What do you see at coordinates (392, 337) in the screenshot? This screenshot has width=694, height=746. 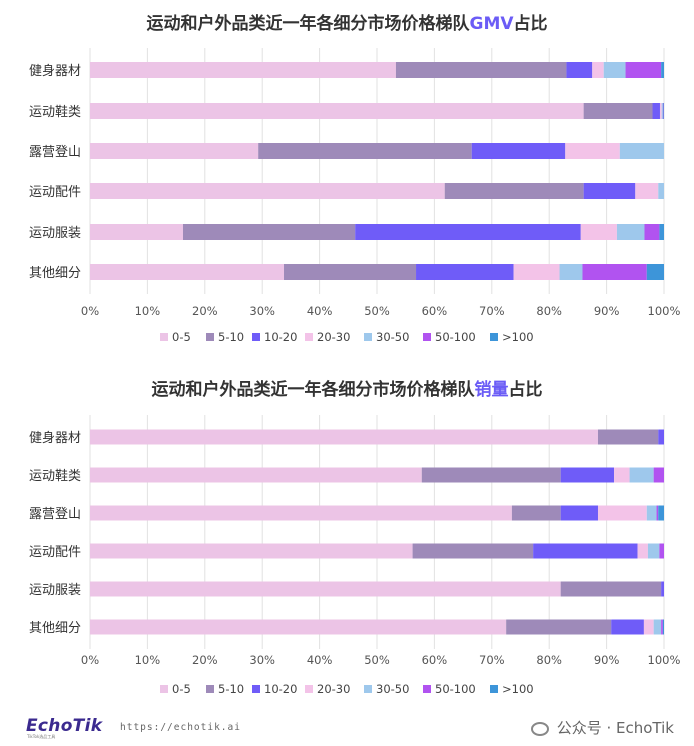 I see `legend-label: 30-50` at bounding box center [392, 337].